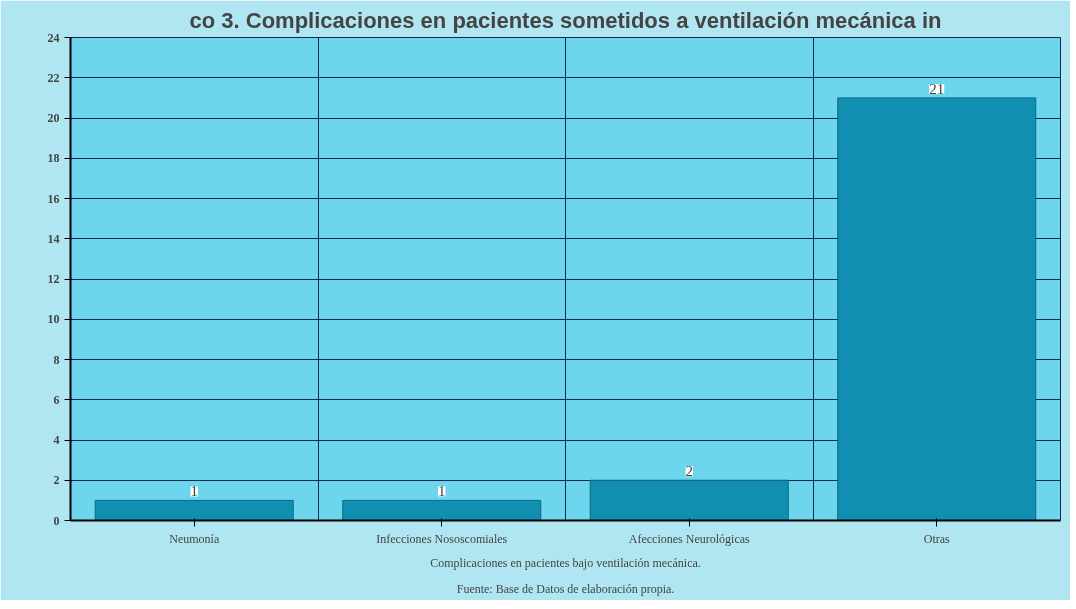 This screenshot has width=1076, height=609. I want to click on y-tick-label: 20, so click(53, 118).